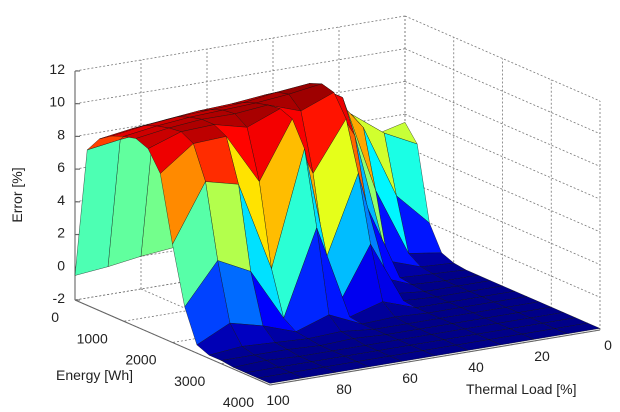 The height and width of the screenshot is (412, 620). I want to click on z-tick-label: 0, so click(61, 265).